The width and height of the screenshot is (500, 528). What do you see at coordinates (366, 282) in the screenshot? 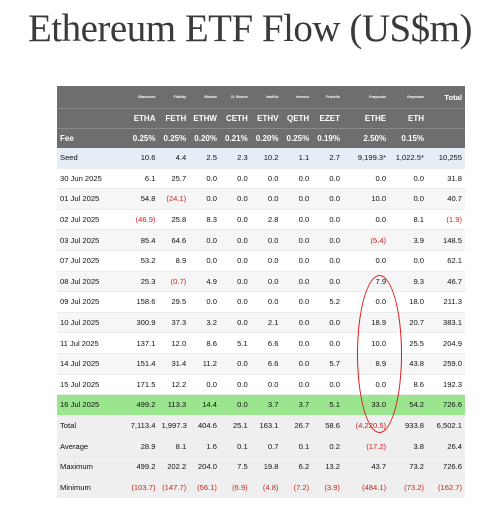
I see `table-cell: 7.9` at bounding box center [366, 282].